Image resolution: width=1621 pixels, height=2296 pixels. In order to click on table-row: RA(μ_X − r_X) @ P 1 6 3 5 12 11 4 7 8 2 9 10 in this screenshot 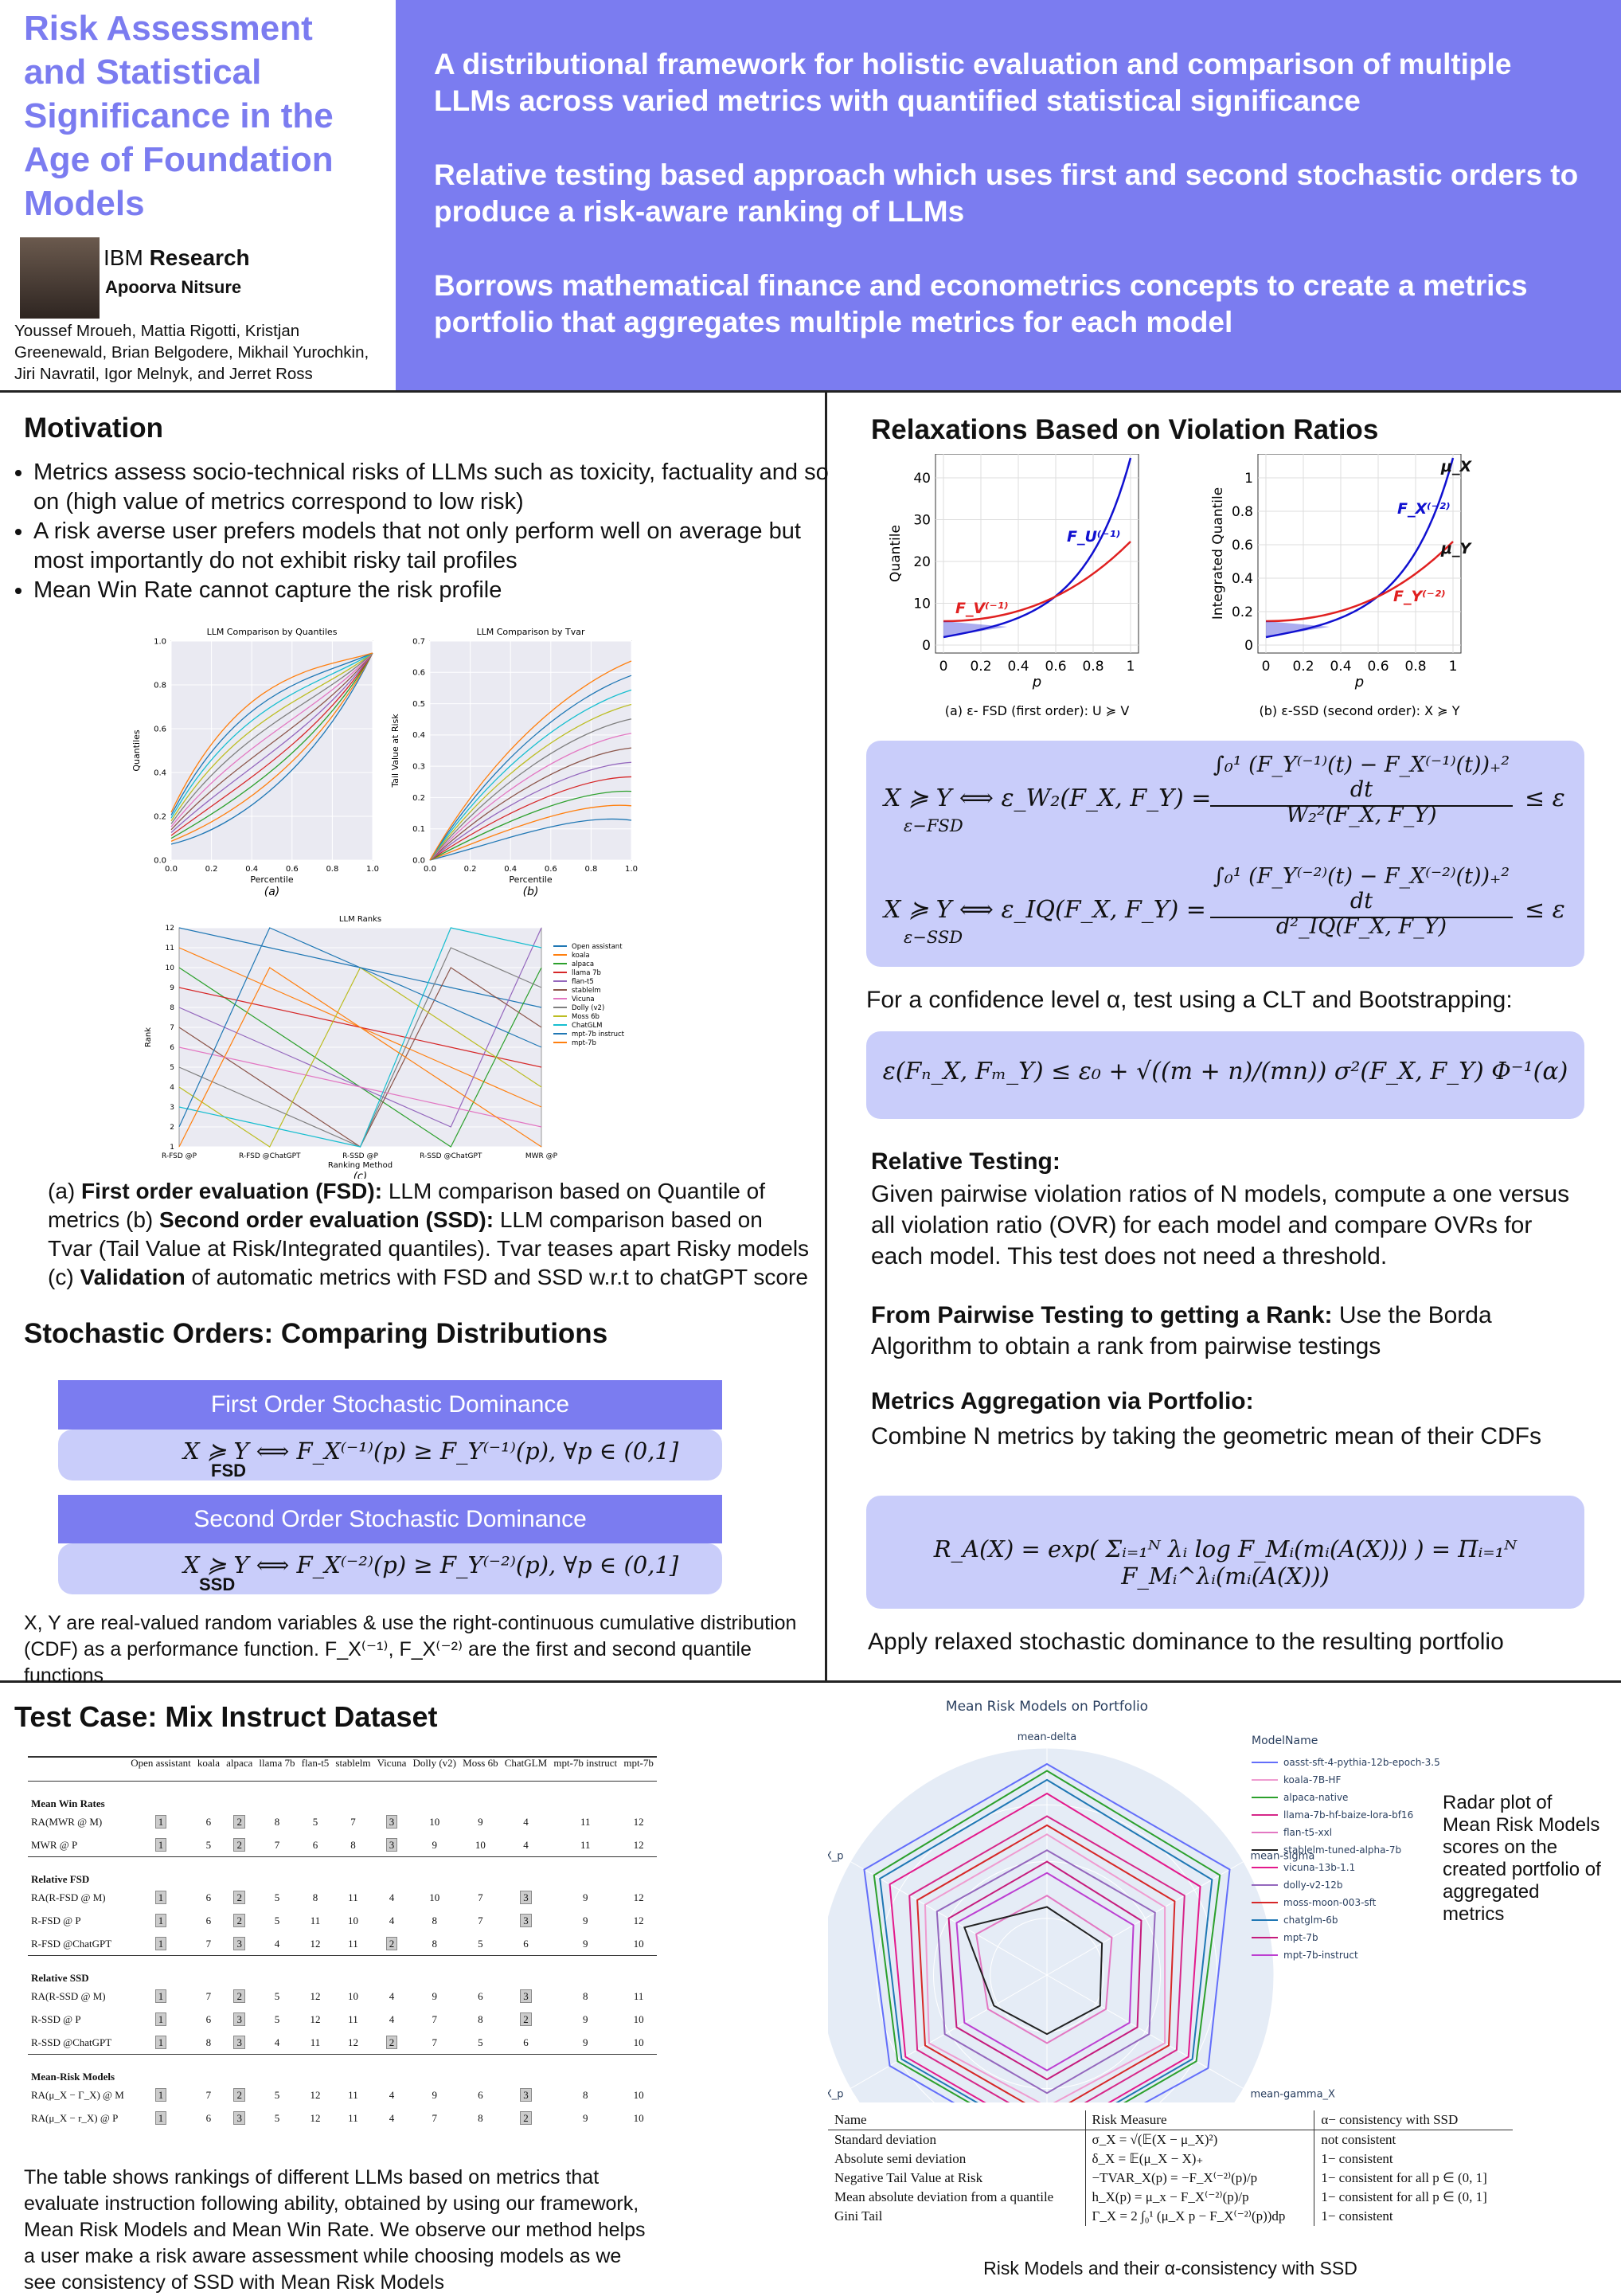, I will do `click(342, 2118)`.